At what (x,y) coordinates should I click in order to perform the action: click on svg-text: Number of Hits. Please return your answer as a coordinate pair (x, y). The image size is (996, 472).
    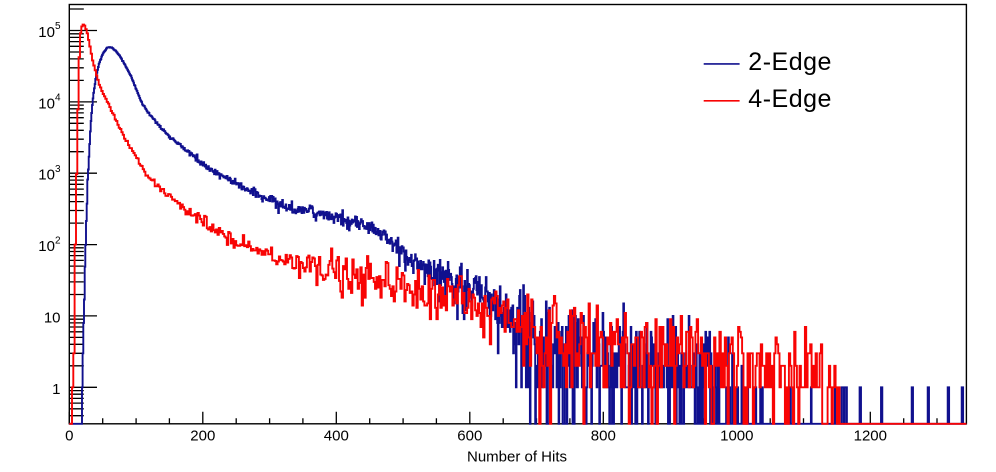
    Looking at the image, I should click on (517, 456).